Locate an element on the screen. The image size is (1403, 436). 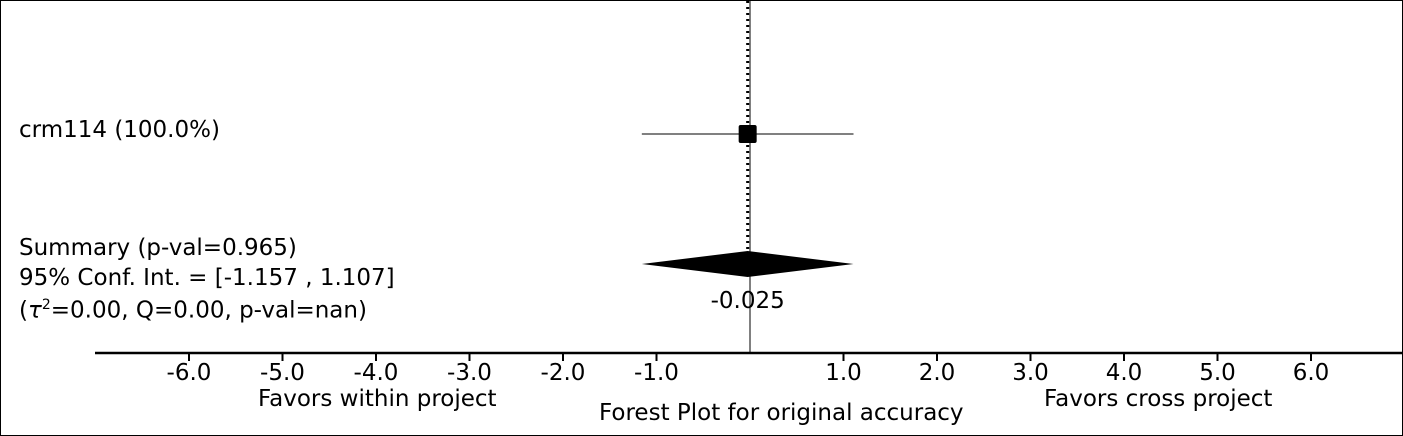
summary-estimate-label: -0.025 is located at coordinates (748, 301).